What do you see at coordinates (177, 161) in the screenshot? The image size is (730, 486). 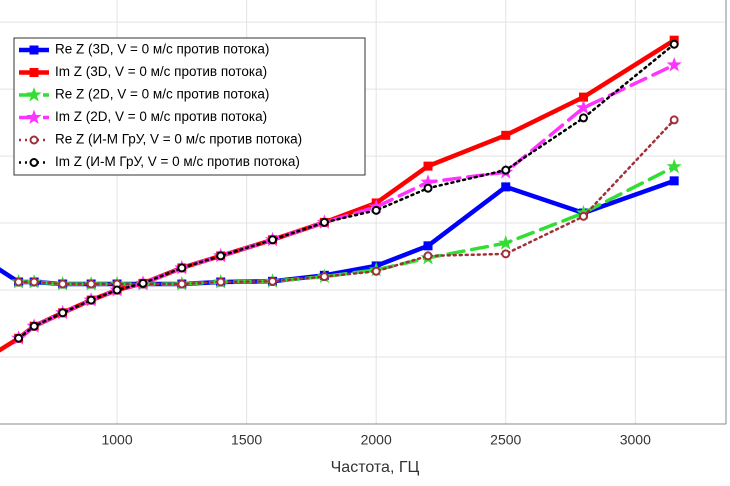 I see `legend-label: Im Z (И-М ГрУ, V = 0 м/с против потока)` at bounding box center [177, 161].